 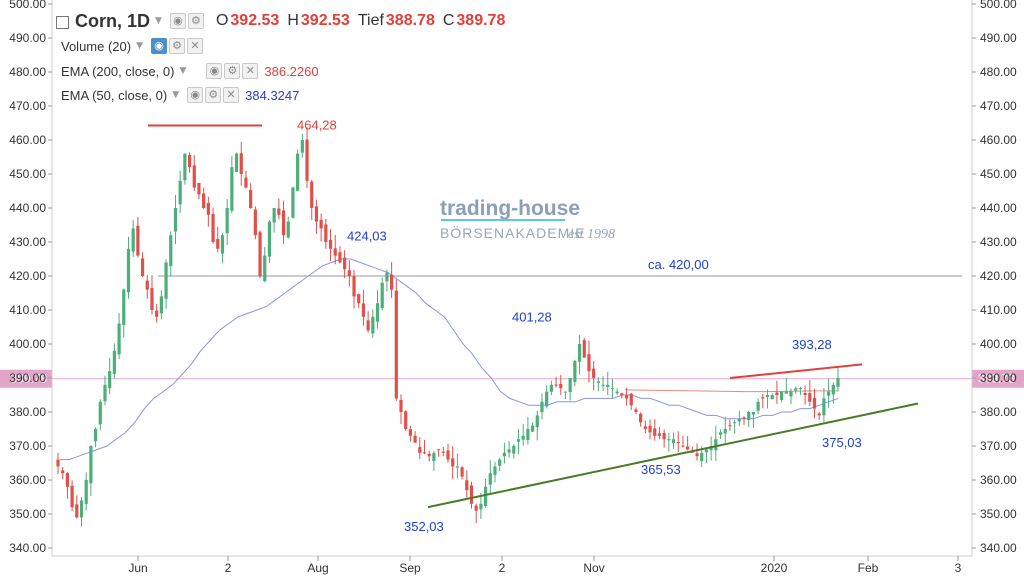 I want to click on indicator-volume-row: Volume (20) ▼ ◉ ⚙ ✕, so click(x=132, y=46).